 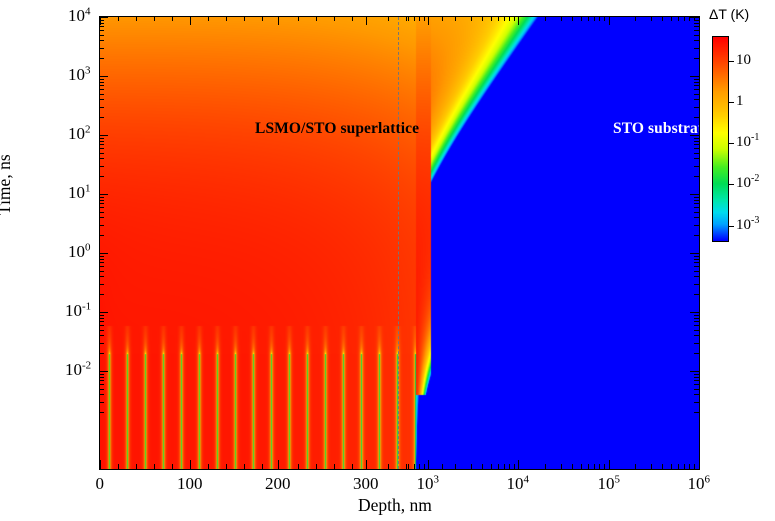 I want to click on x-tick-label-4: 10³, so click(x=428, y=483).